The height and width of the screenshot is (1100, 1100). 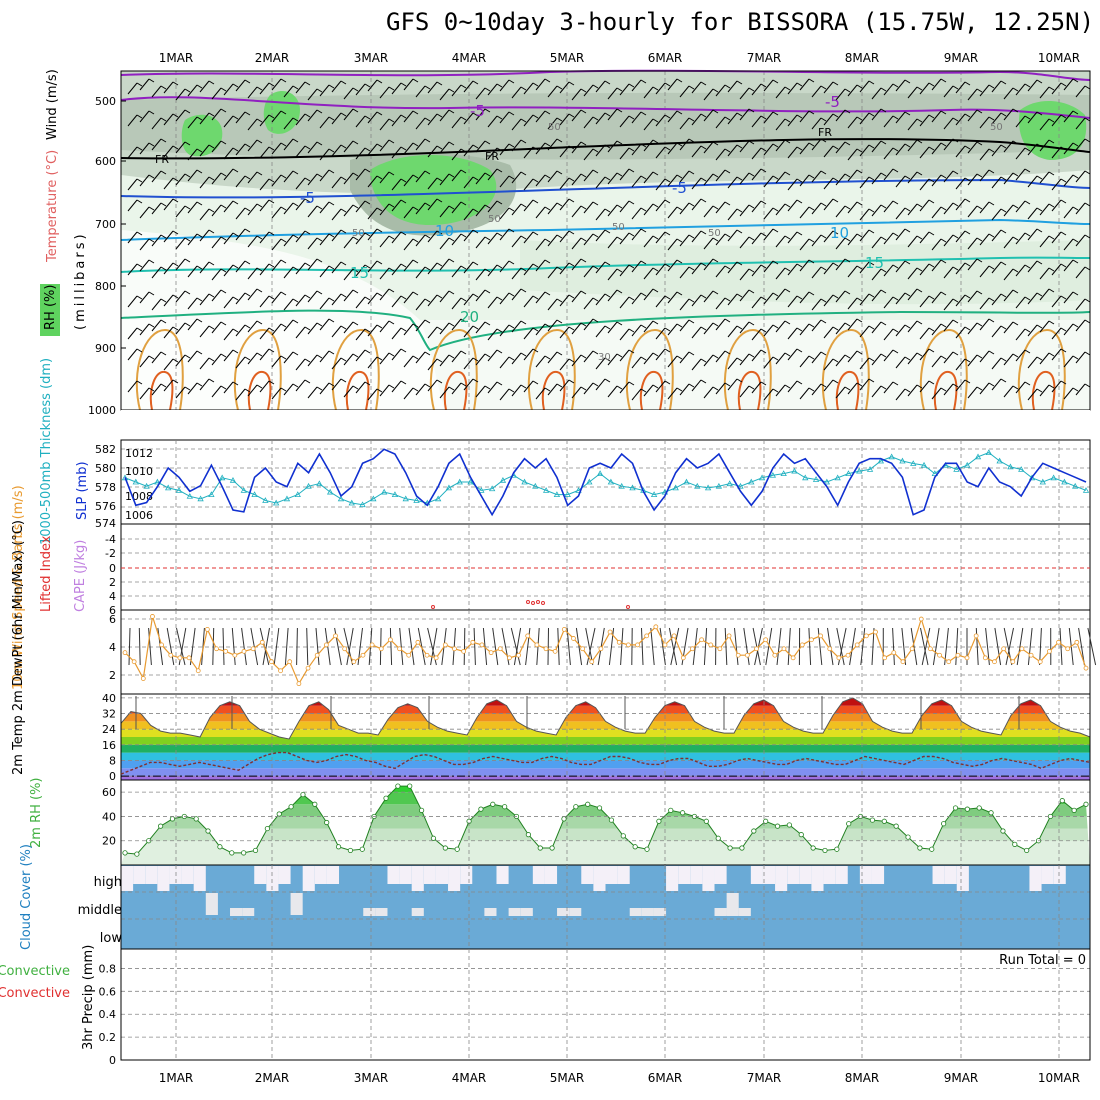 I want to click on slp-tick-label: 1006, so click(x=139, y=515).